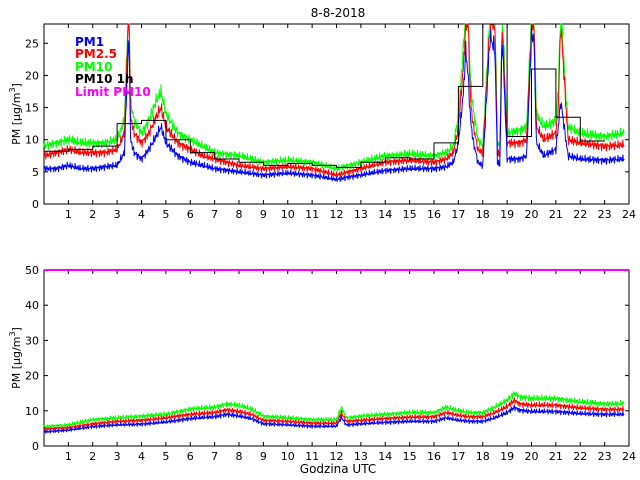 The height and width of the screenshot is (480, 640). I want to click on series-pm1-bottom, so click(334, 419).